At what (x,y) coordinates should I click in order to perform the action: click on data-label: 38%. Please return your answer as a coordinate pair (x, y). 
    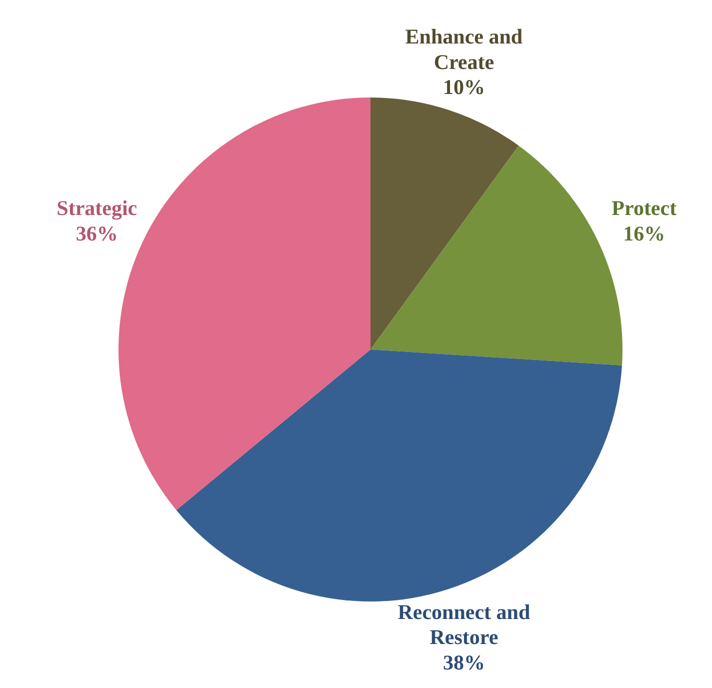
    Looking at the image, I should click on (463, 662).